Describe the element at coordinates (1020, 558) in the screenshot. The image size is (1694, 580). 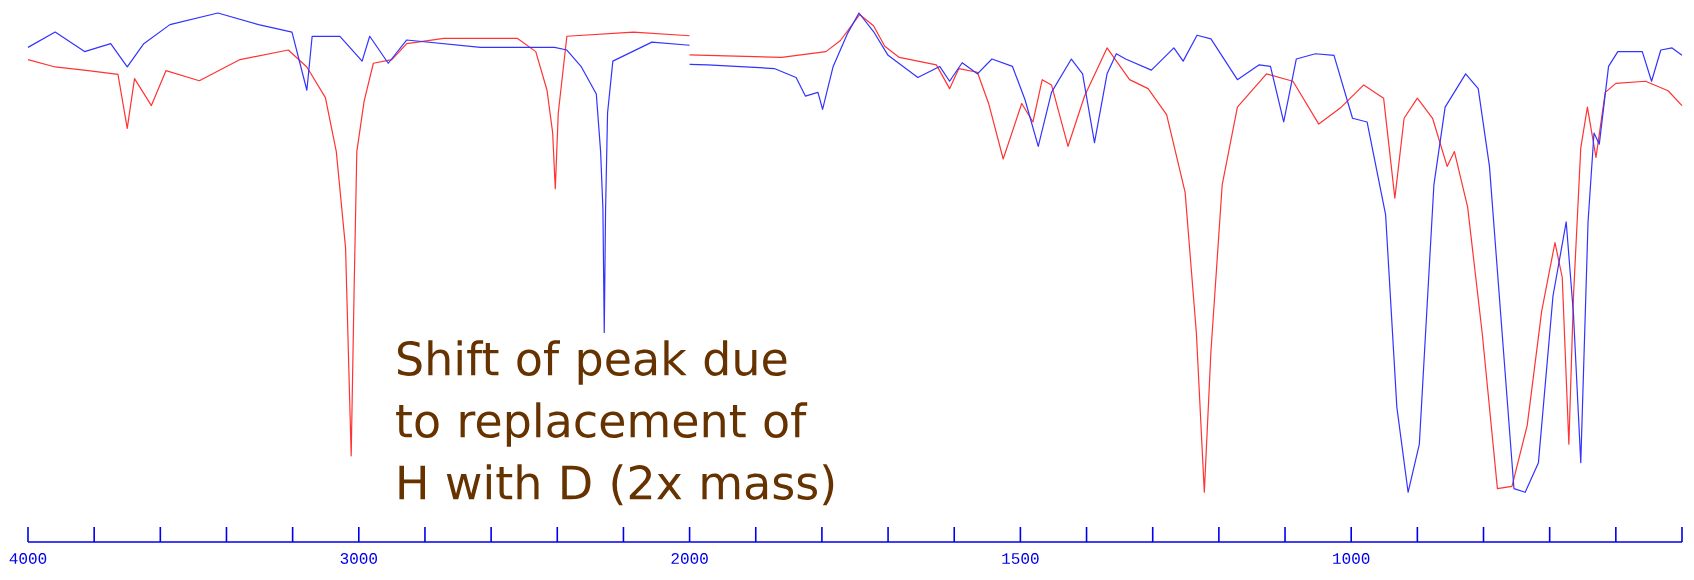
I see `x-tick-label: 1500` at that location.